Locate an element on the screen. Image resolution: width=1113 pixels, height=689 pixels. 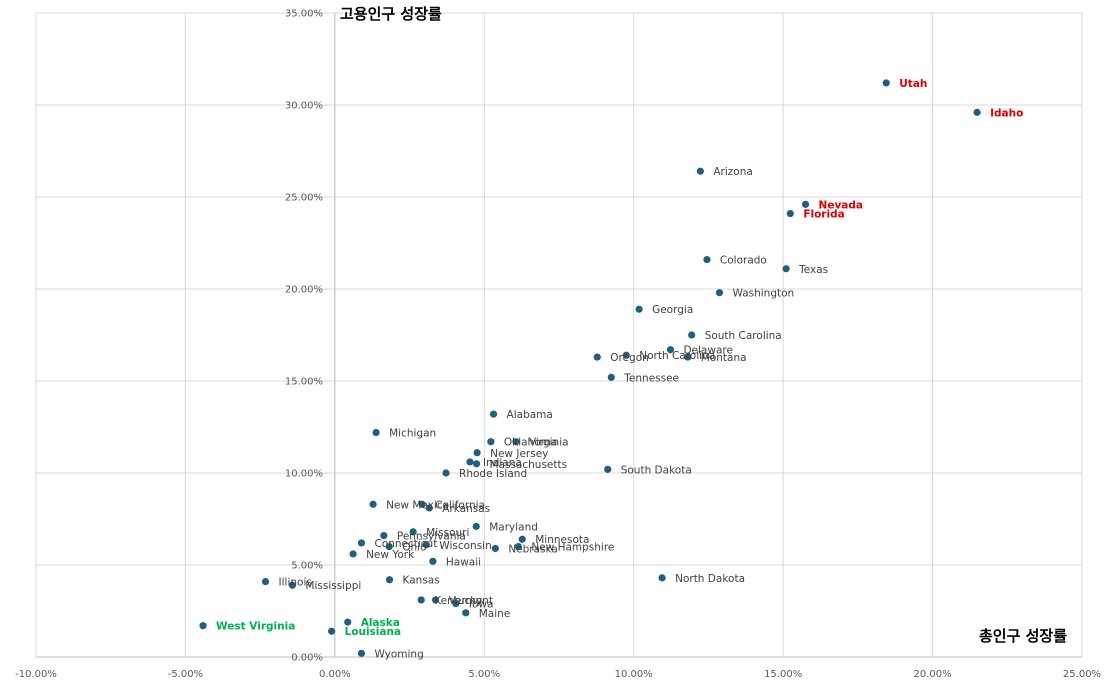
label-pennsylvania: Pennsylvania is located at coordinates (431, 537).